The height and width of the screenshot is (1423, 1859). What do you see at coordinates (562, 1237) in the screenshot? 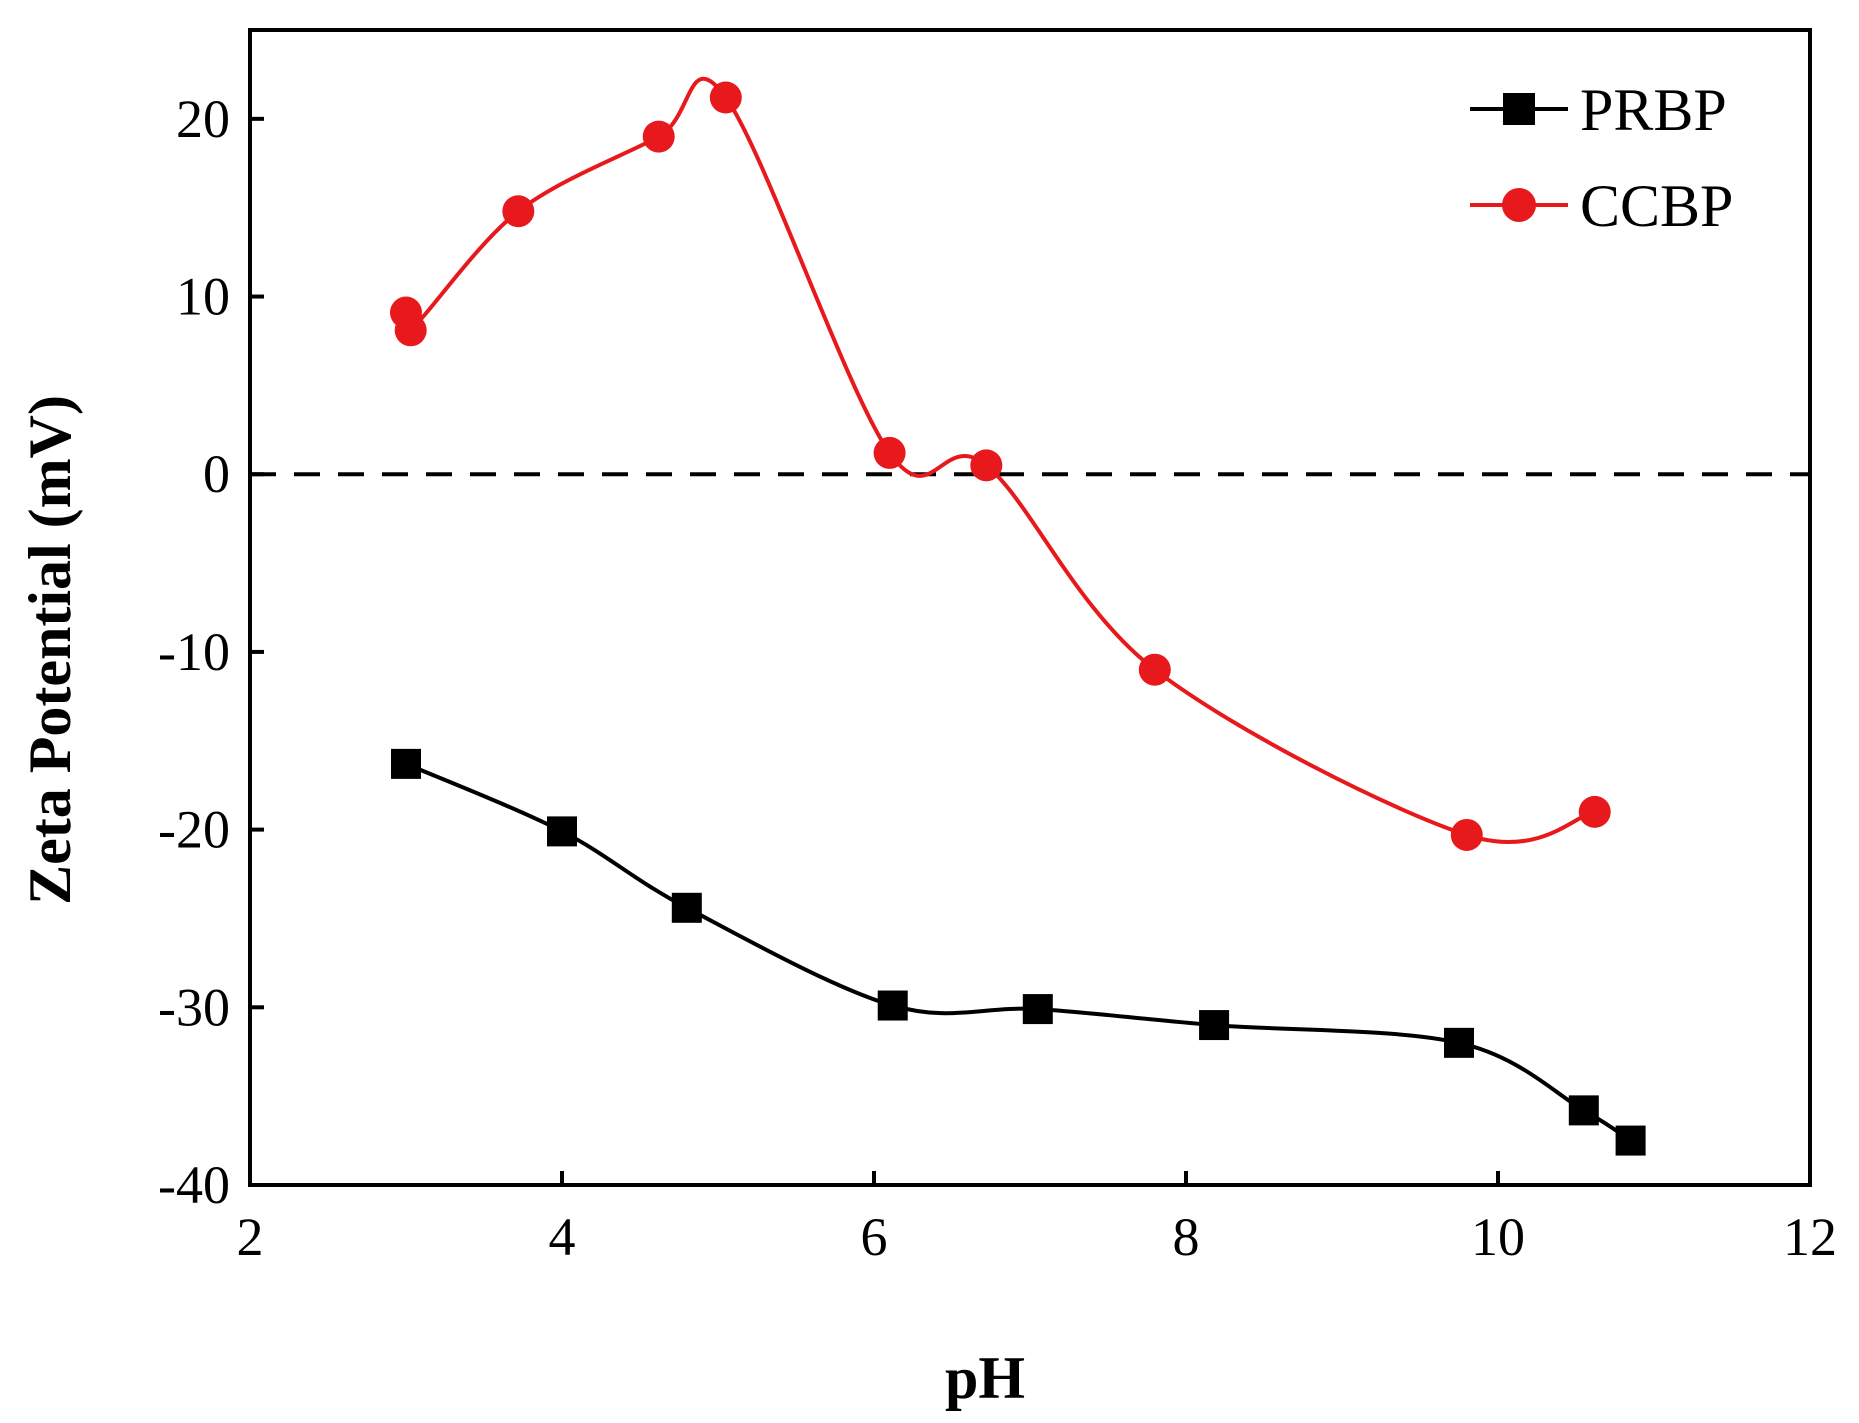
I see `x-tick-label: 4` at bounding box center [562, 1237].